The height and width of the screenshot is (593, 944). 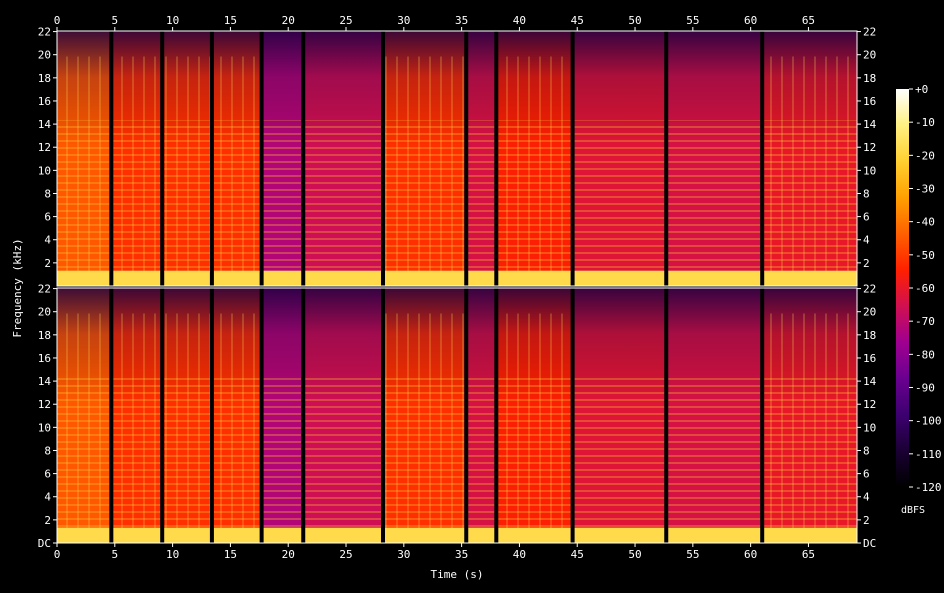 What do you see at coordinates (925, 255) in the screenshot?
I see `colorbar-tick-label: -50` at bounding box center [925, 255].